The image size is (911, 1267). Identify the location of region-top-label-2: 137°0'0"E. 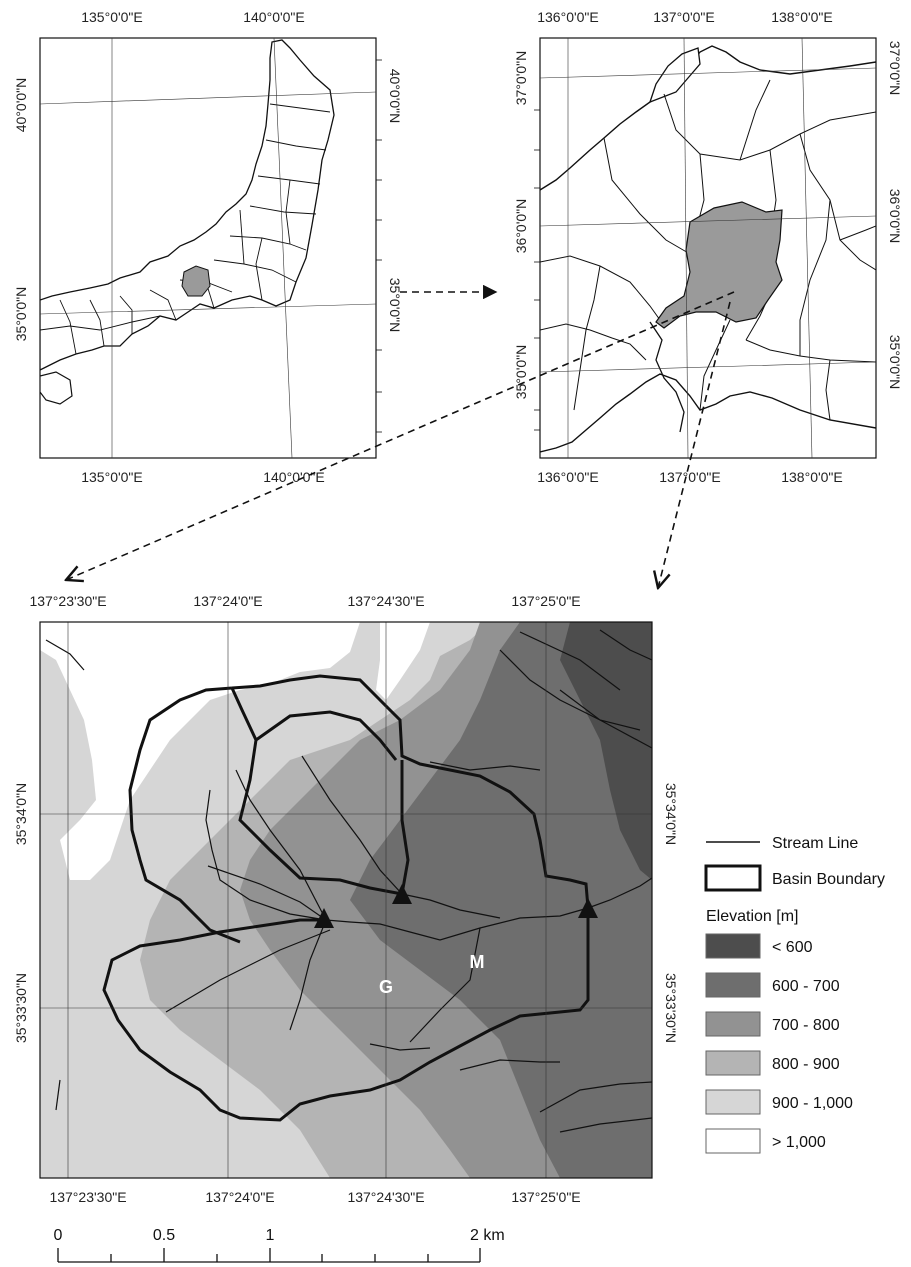
(684, 17).